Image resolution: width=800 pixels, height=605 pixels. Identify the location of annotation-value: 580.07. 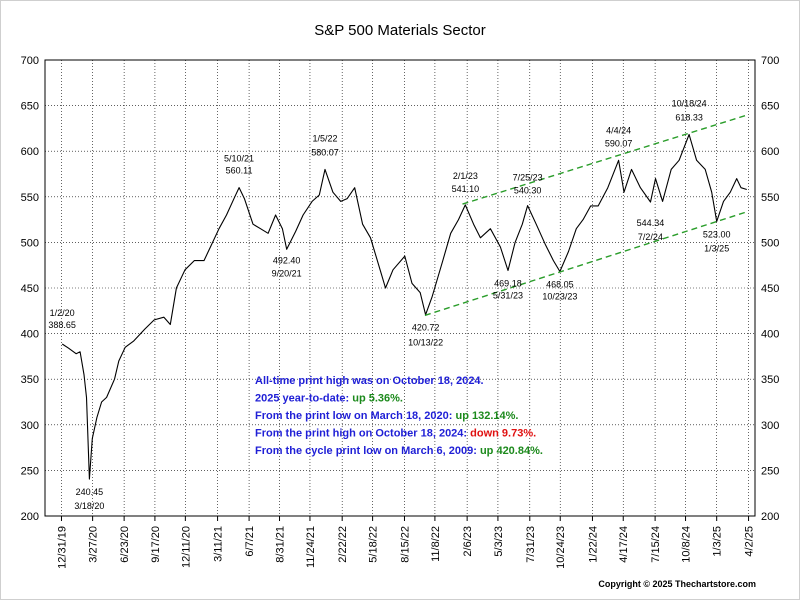
(325, 152).